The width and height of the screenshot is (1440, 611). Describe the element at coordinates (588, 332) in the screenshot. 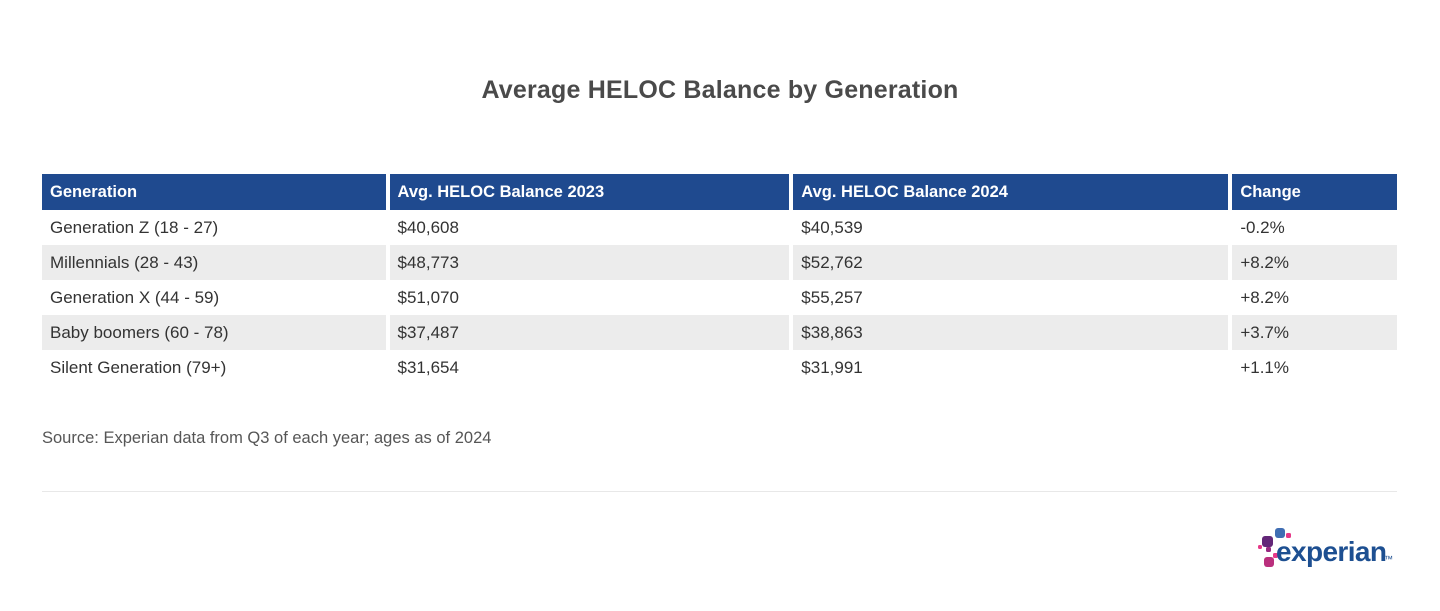

I see `cell-balance-2023: $37,487` at that location.